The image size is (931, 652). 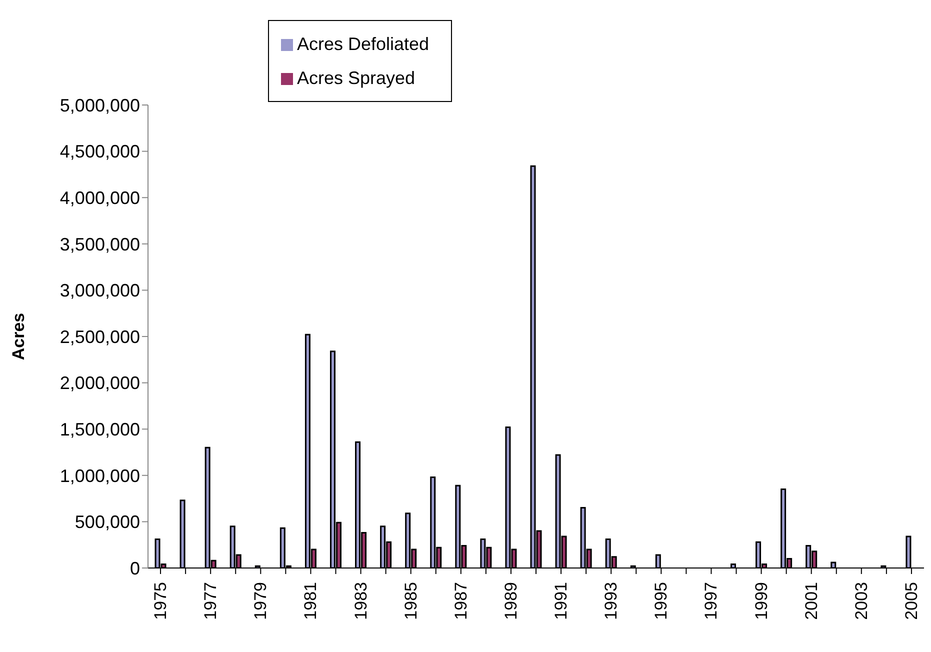 What do you see at coordinates (510, 601) in the screenshot?
I see `x-tick-label: 1989` at bounding box center [510, 601].